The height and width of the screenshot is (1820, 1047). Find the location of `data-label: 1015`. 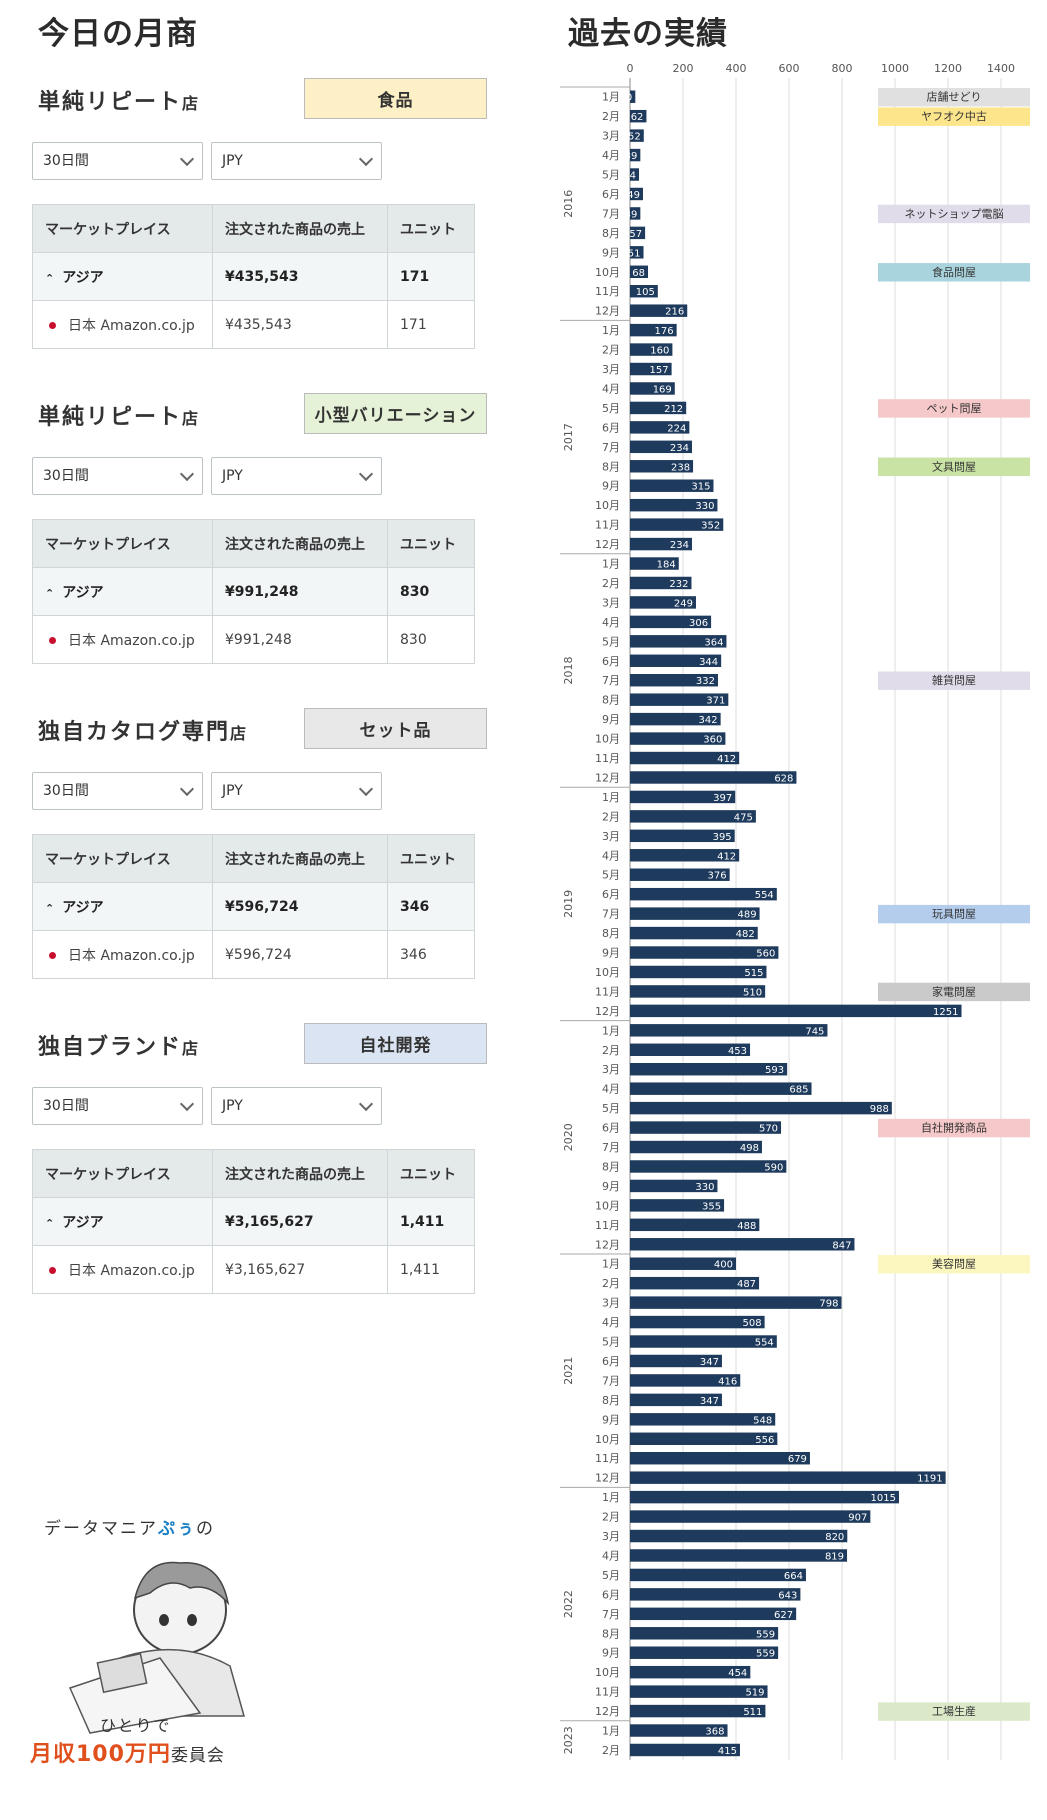

data-label: 1015 is located at coordinates (883, 1498).